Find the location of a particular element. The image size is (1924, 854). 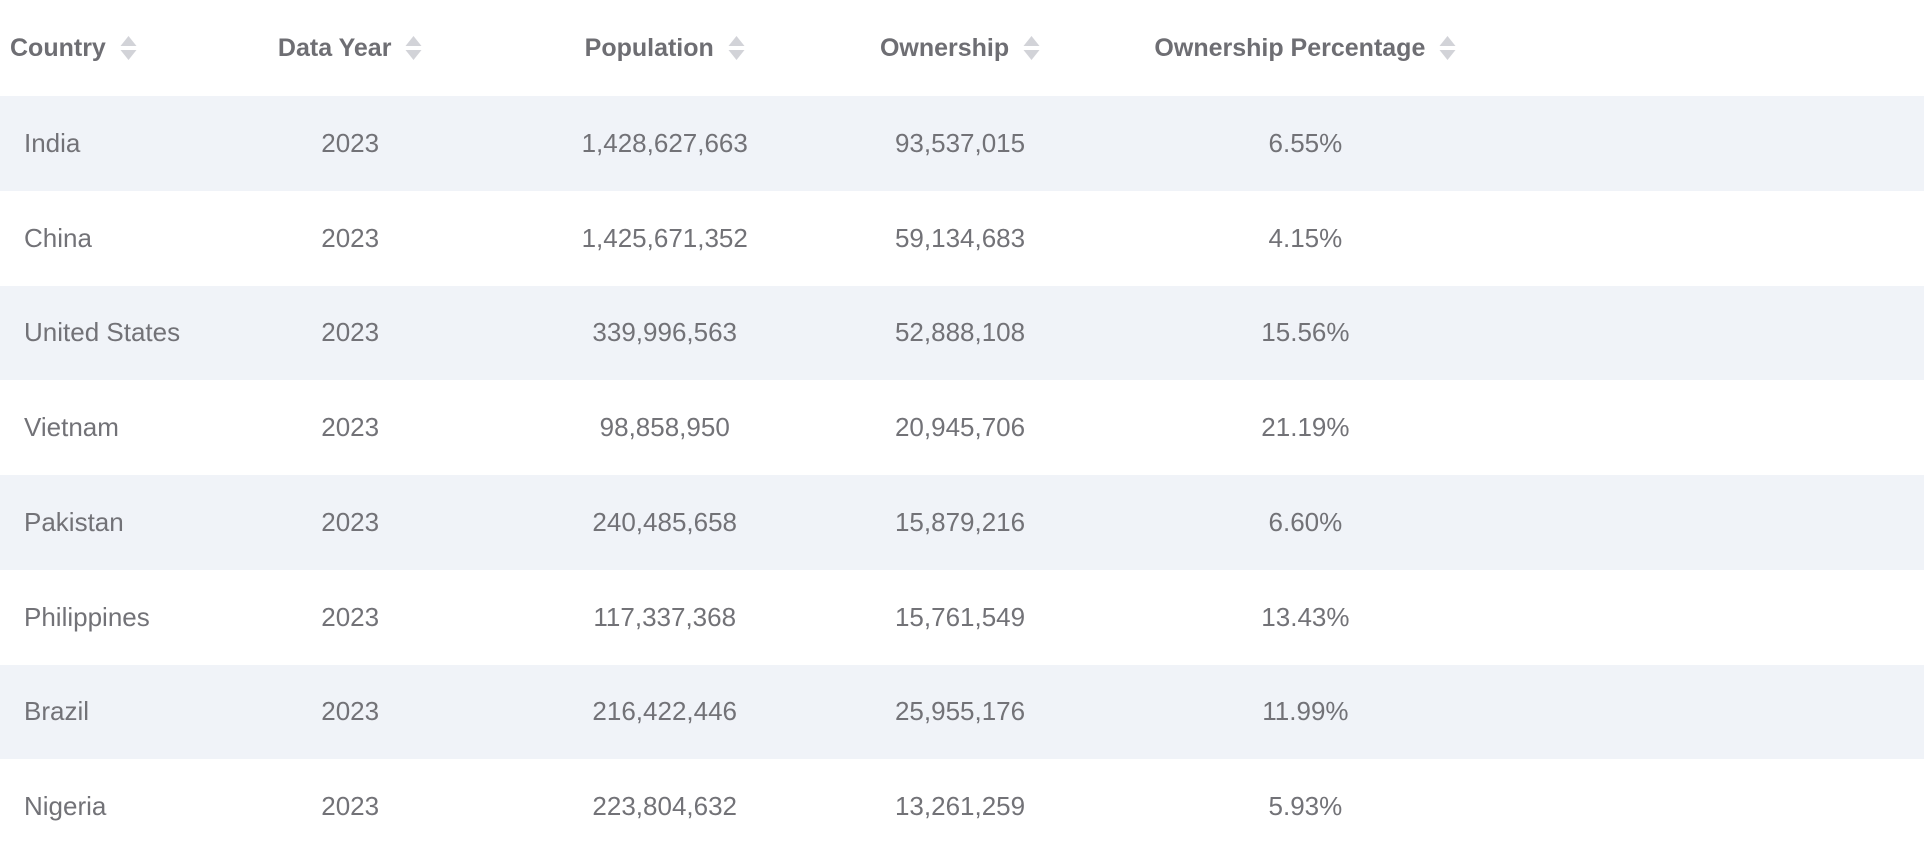

cell-country: Pakistan is located at coordinates (74, 521).